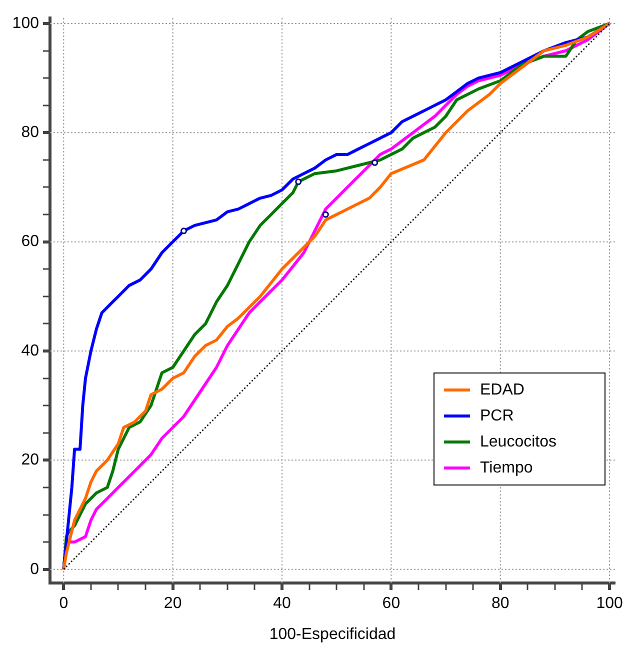 This screenshot has height=648, width=629. I want to click on y-tick-label: 100, so click(26, 23).